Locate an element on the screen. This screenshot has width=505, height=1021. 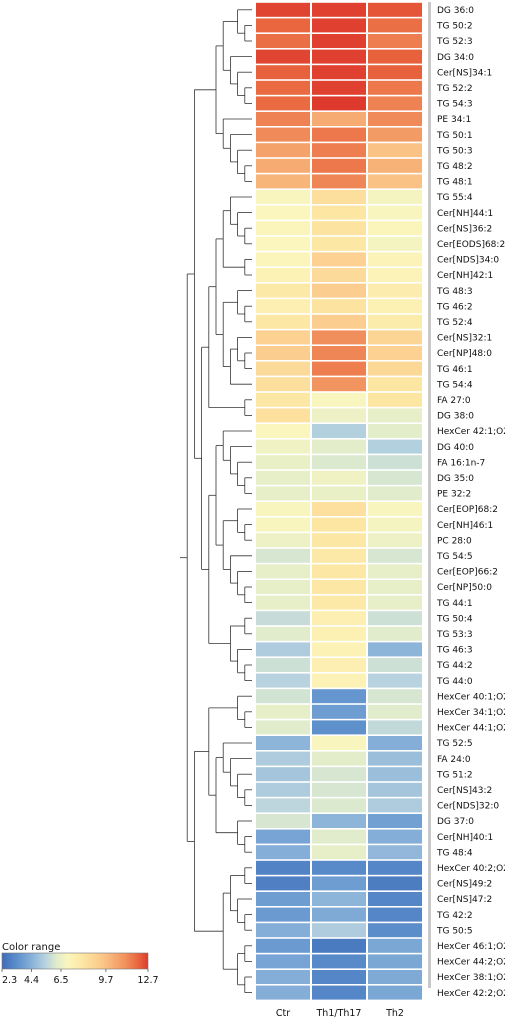
color-legend: Color range 2.3 4.4 6.5 9.7 12.7 is located at coordinates (80, 964).